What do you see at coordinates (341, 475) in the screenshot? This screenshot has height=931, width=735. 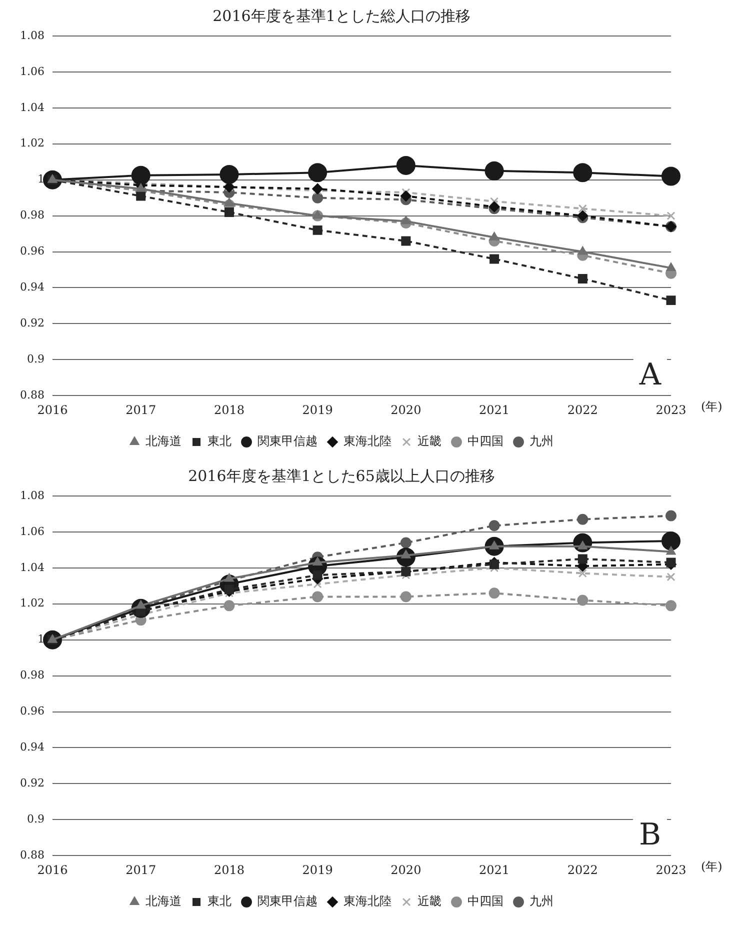 I see `chart-title: 2016年度を基準1とした65歳以上人口の推移` at bounding box center [341, 475].